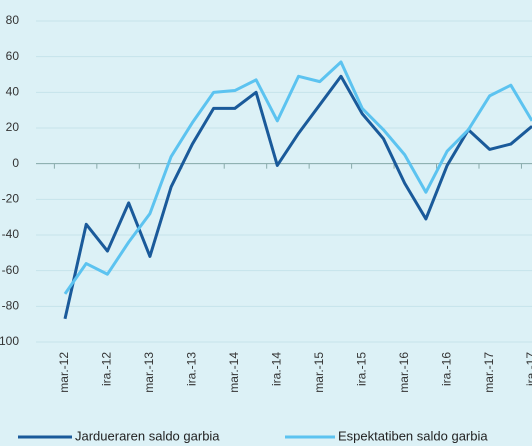 This screenshot has width=532, height=446. What do you see at coordinates (319, 372) in the screenshot?
I see `x-tick-label: mar.-15` at bounding box center [319, 372].